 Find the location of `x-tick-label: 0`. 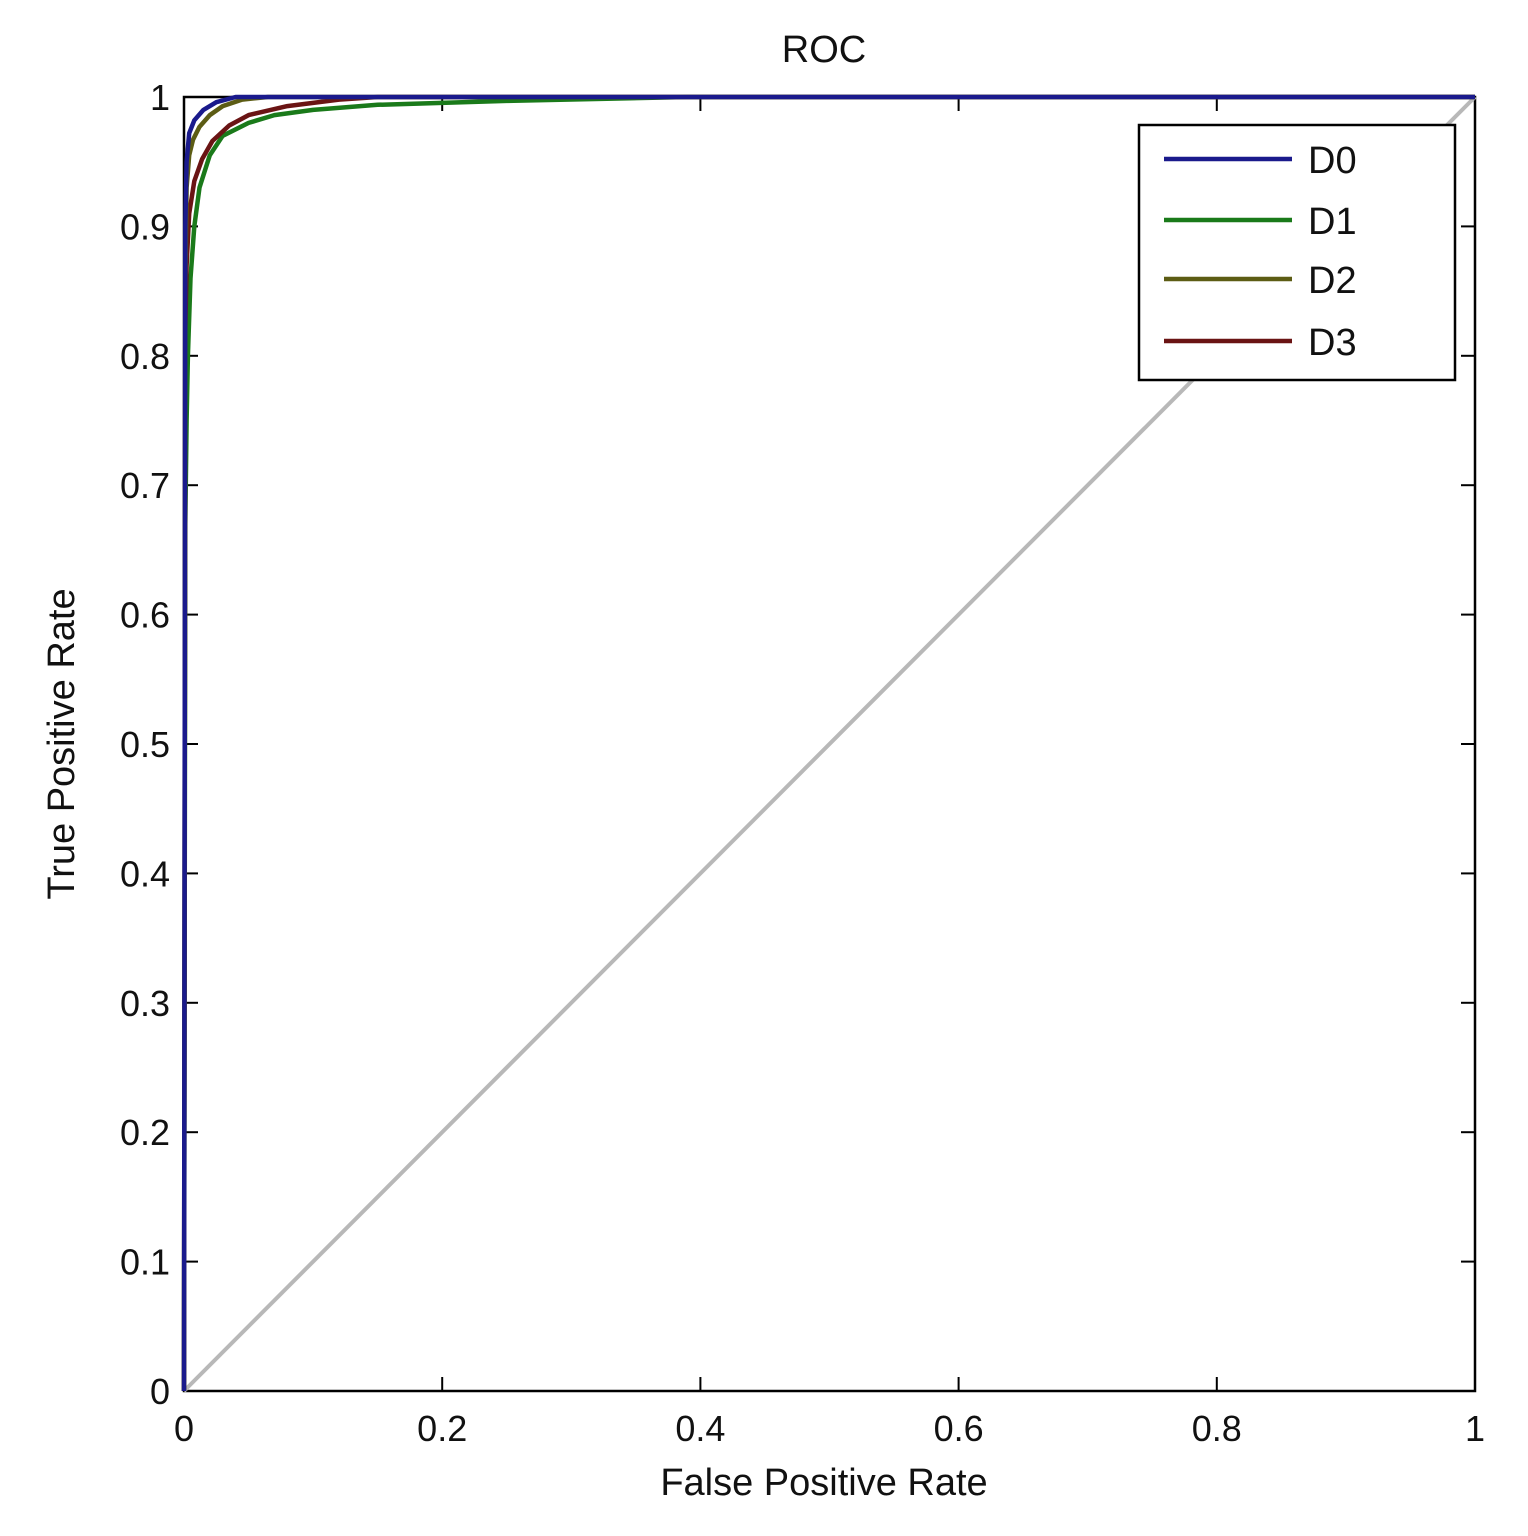

x-tick-label: 0 is located at coordinates (184, 1428).